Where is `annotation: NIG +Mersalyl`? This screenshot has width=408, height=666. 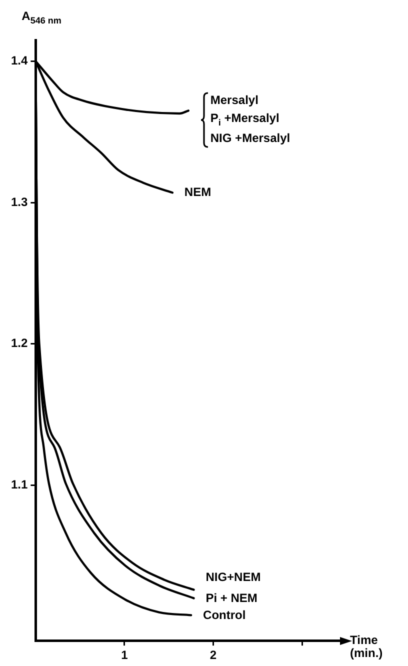
annotation: NIG +Mersalyl is located at coordinates (250, 138).